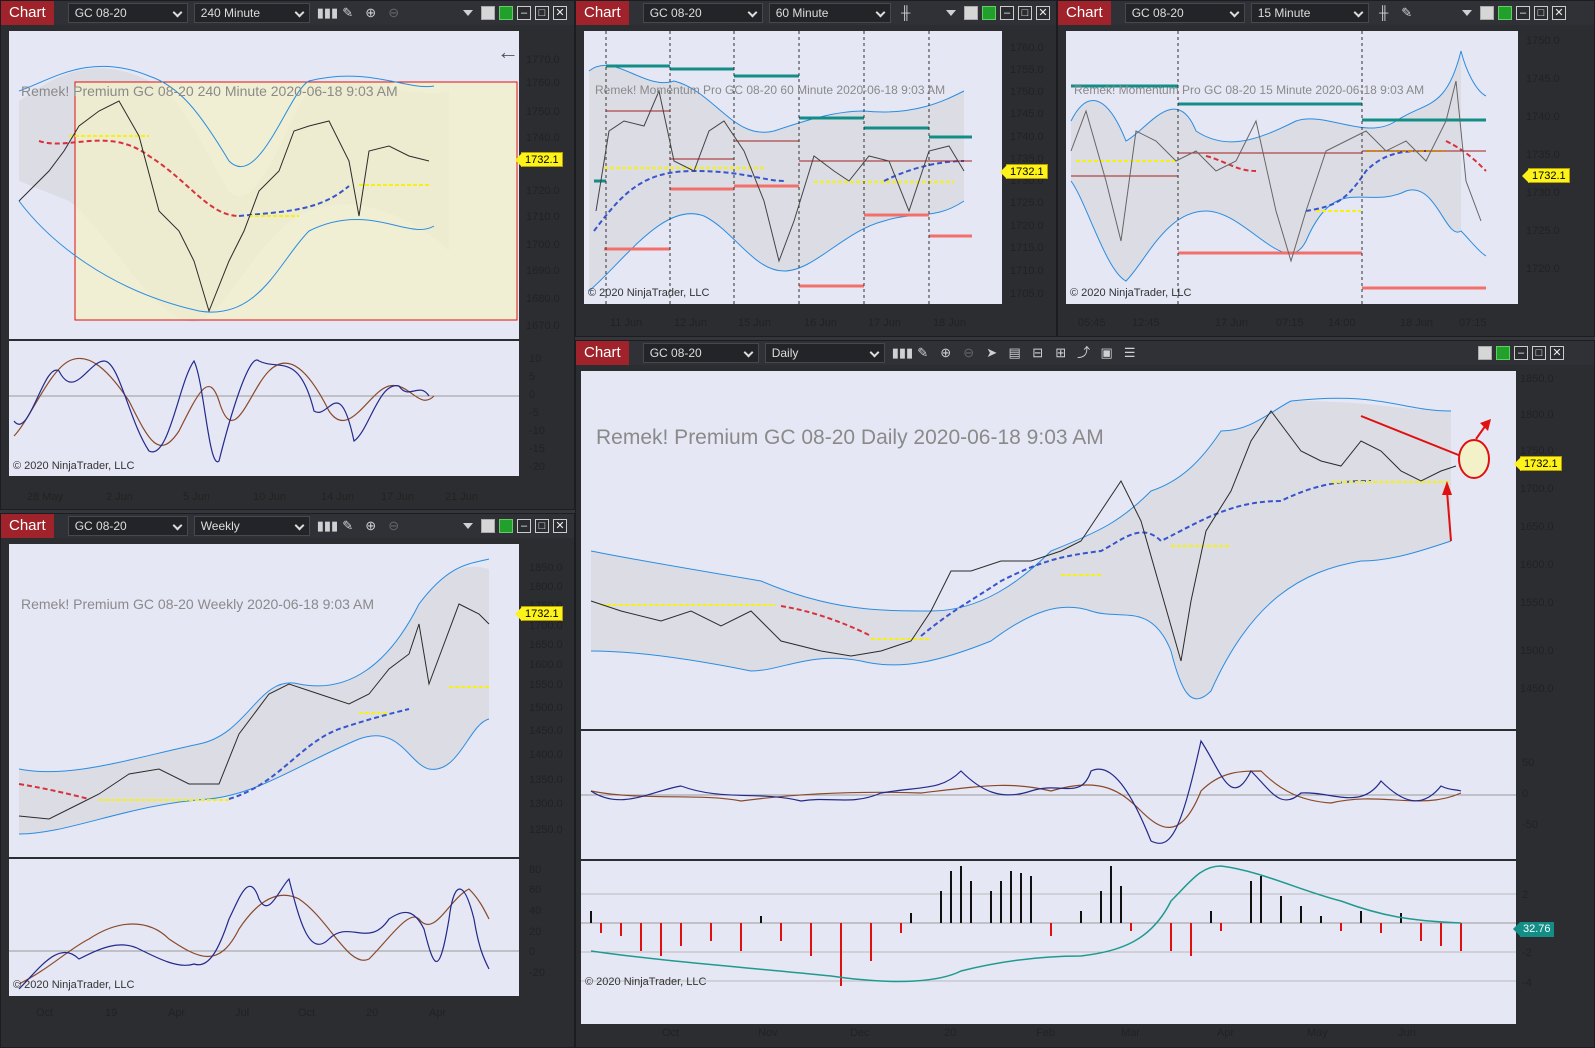  I want to click on tick: 1735.0, so click(1027, 159).